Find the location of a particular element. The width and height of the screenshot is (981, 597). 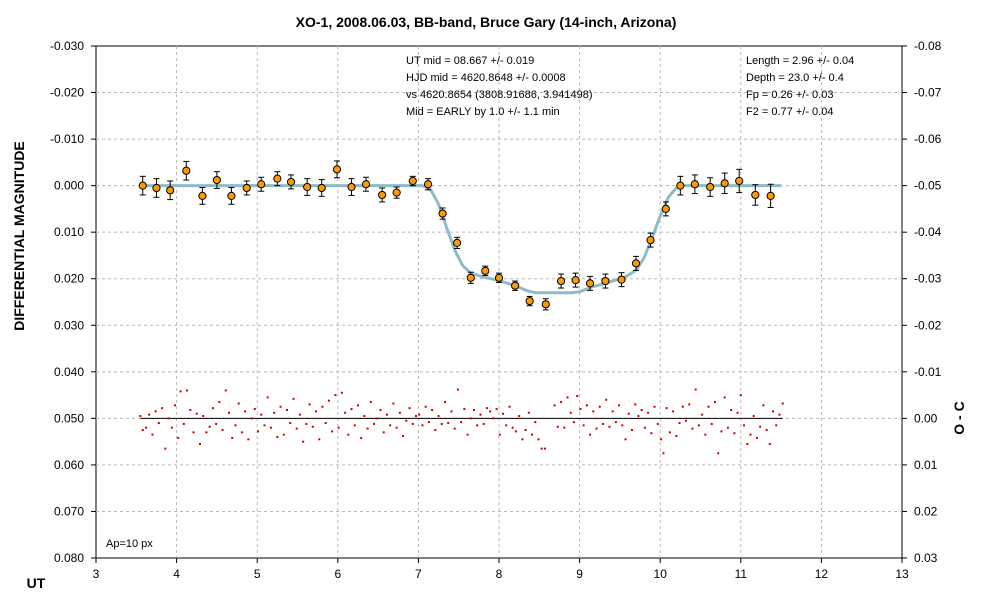

annotation-length: Length = 2.96 +/- 0.04 is located at coordinates (800, 61).